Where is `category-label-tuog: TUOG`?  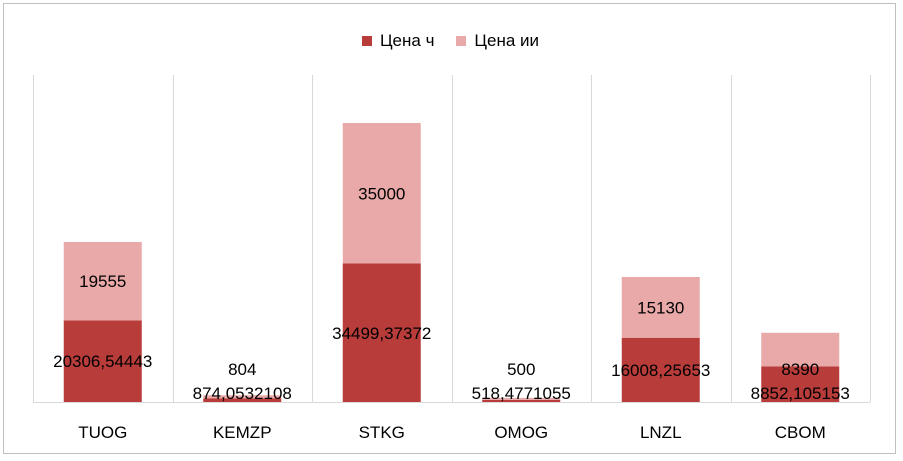 category-label-tuog: TUOG is located at coordinates (102, 432).